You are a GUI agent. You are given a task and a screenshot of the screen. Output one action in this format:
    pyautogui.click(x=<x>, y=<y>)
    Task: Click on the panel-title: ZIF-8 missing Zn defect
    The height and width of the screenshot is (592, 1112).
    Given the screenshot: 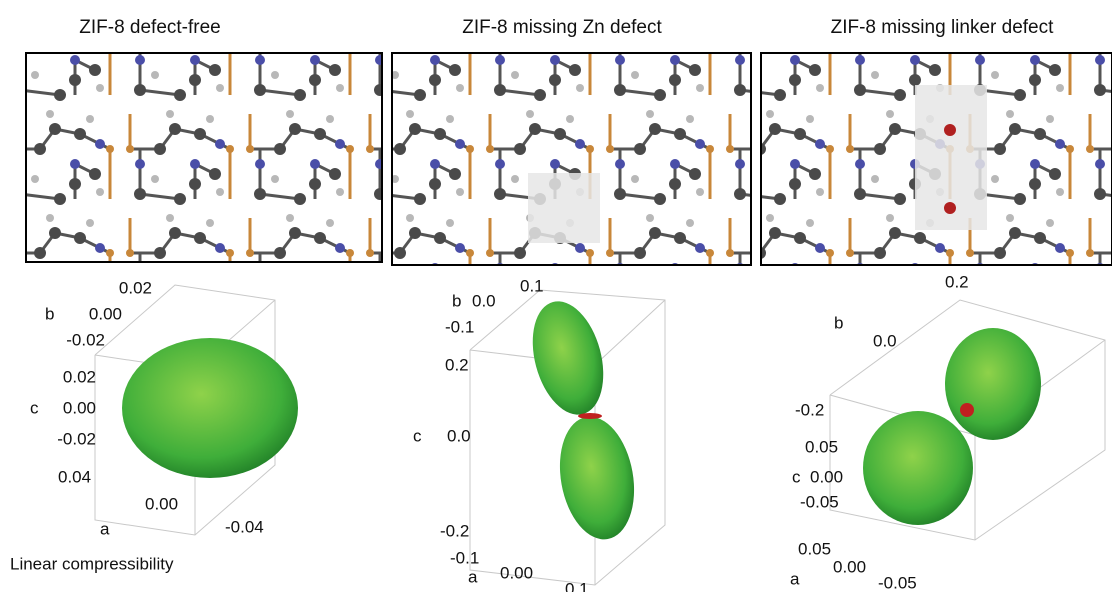 What is the action you would take?
    pyautogui.click(x=562, y=27)
    